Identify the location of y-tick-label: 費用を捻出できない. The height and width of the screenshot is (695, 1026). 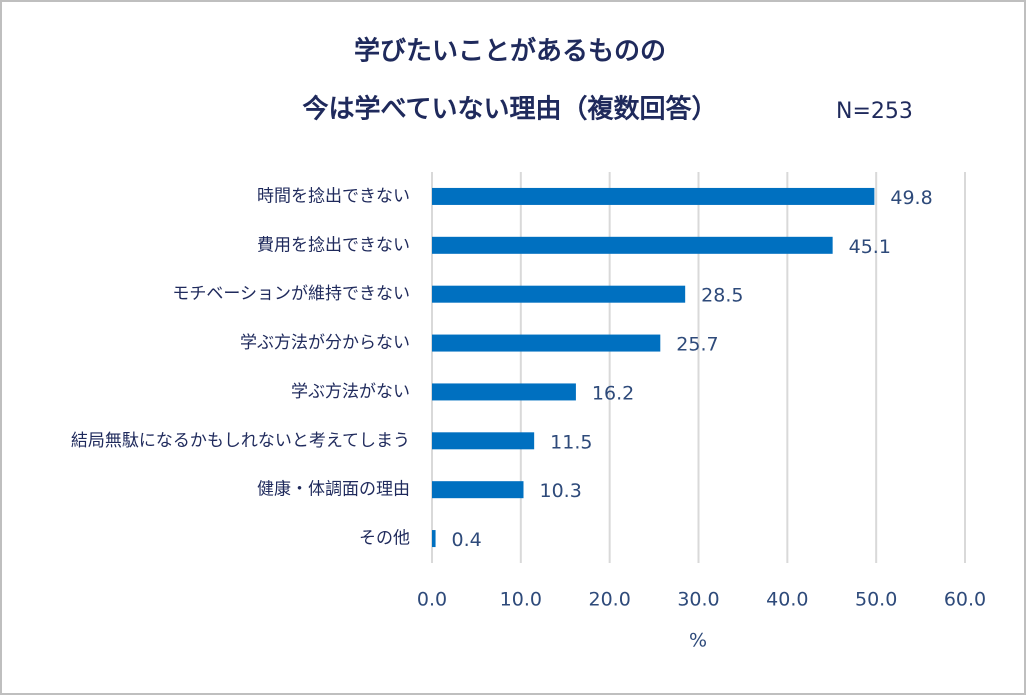
(333, 245).